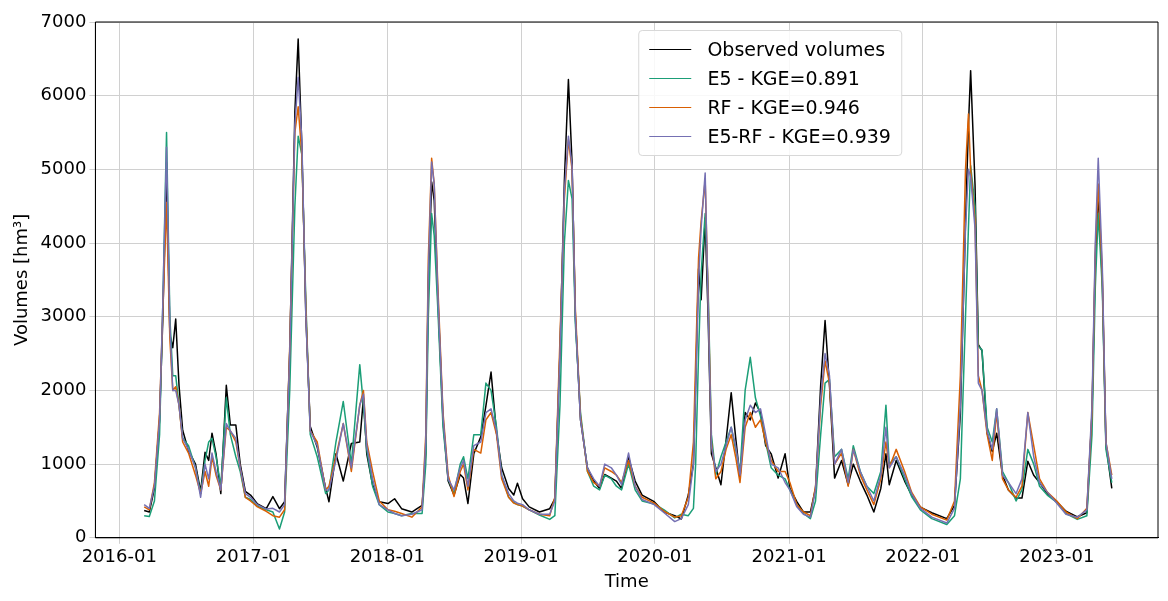 The width and height of the screenshot is (1168, 601). I want to click on legend-label: Observed volumes, so click(796, 49).